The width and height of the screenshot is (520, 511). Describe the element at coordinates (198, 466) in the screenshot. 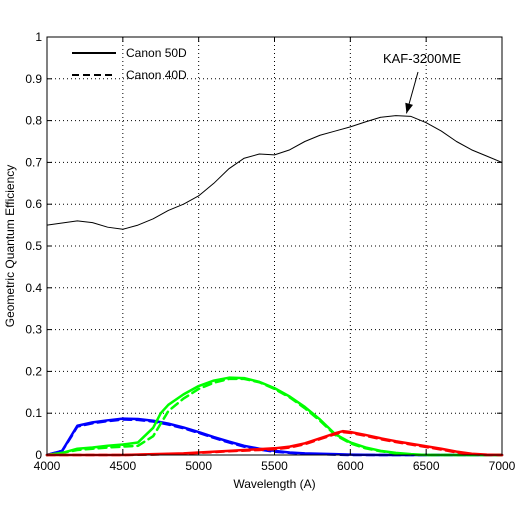

I see `x-tick-label: 5000` at that location.